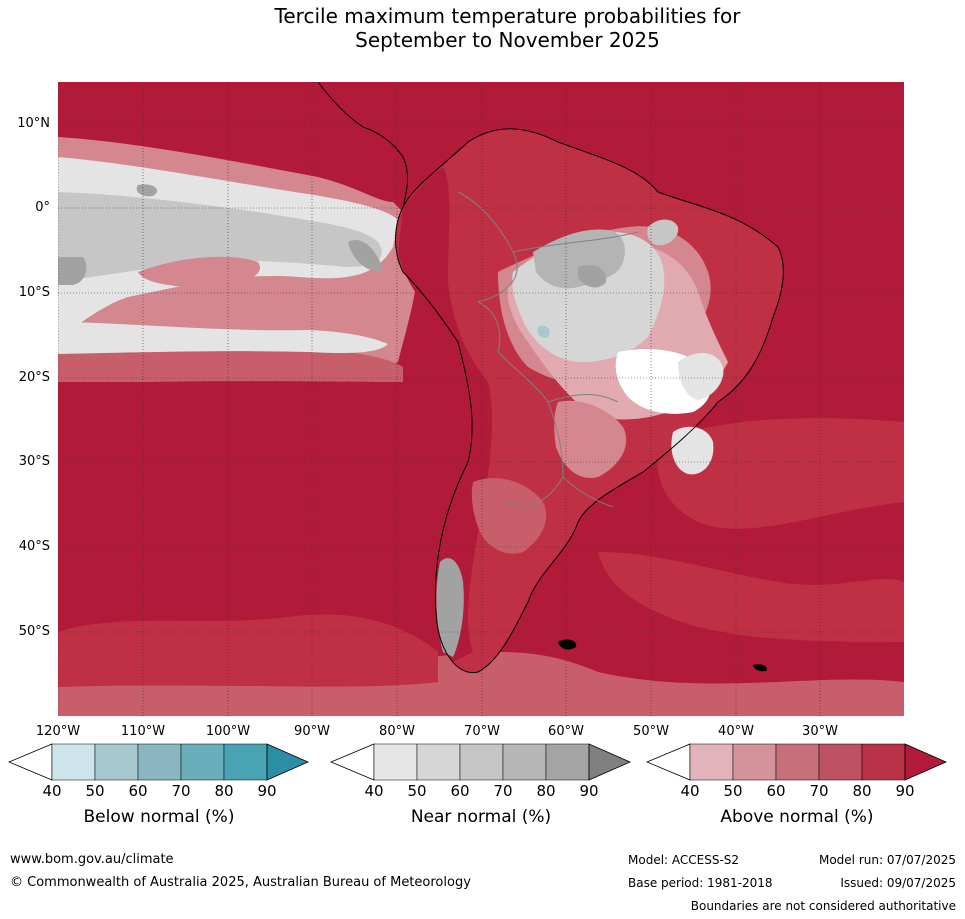  I want to click on pacific-near-90-b, so click(147, 190).